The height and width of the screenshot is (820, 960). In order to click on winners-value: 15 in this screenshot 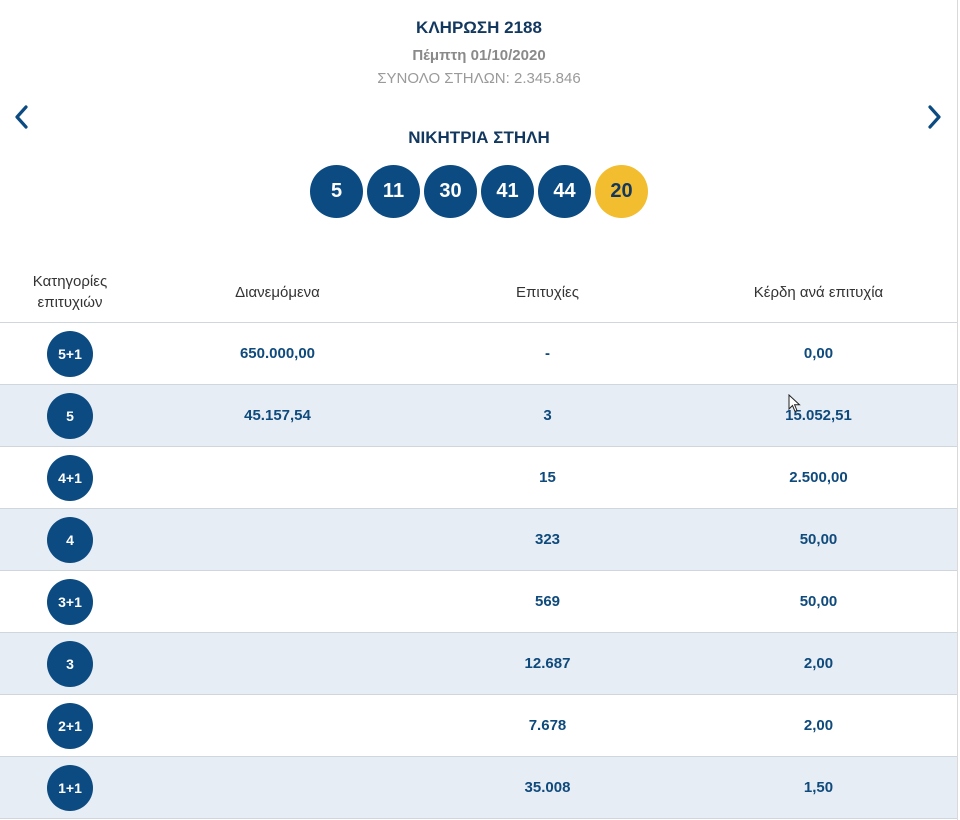, I will do `click(547, 477)`.